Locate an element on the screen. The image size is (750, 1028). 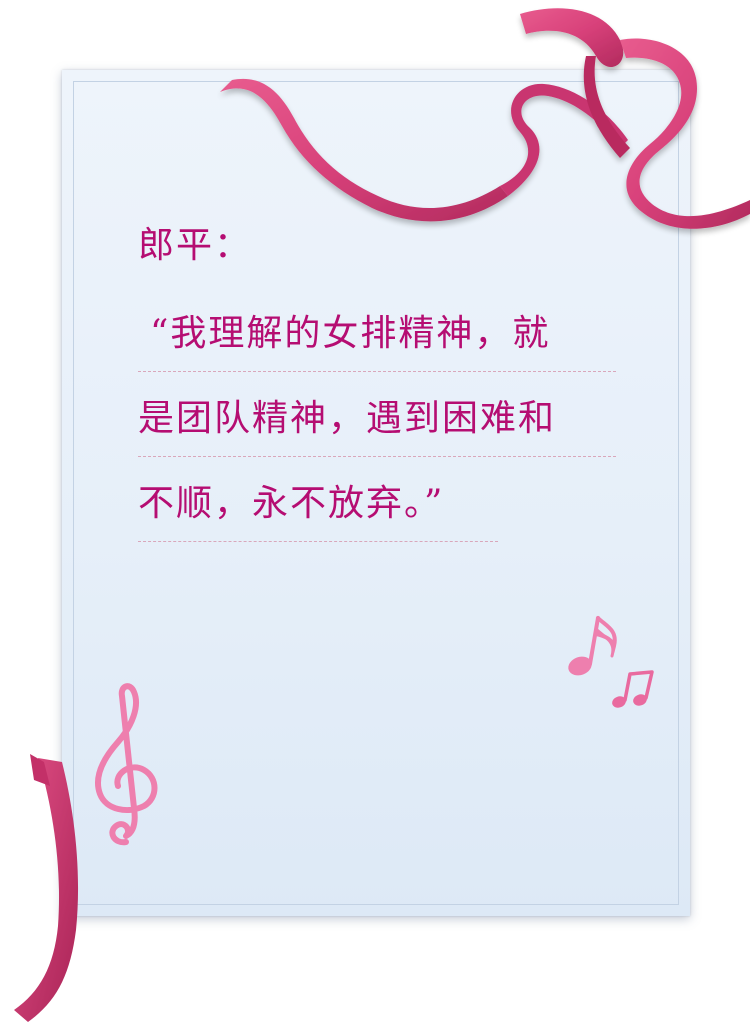
eighth-note-icon is located at coordinates (592, 646).